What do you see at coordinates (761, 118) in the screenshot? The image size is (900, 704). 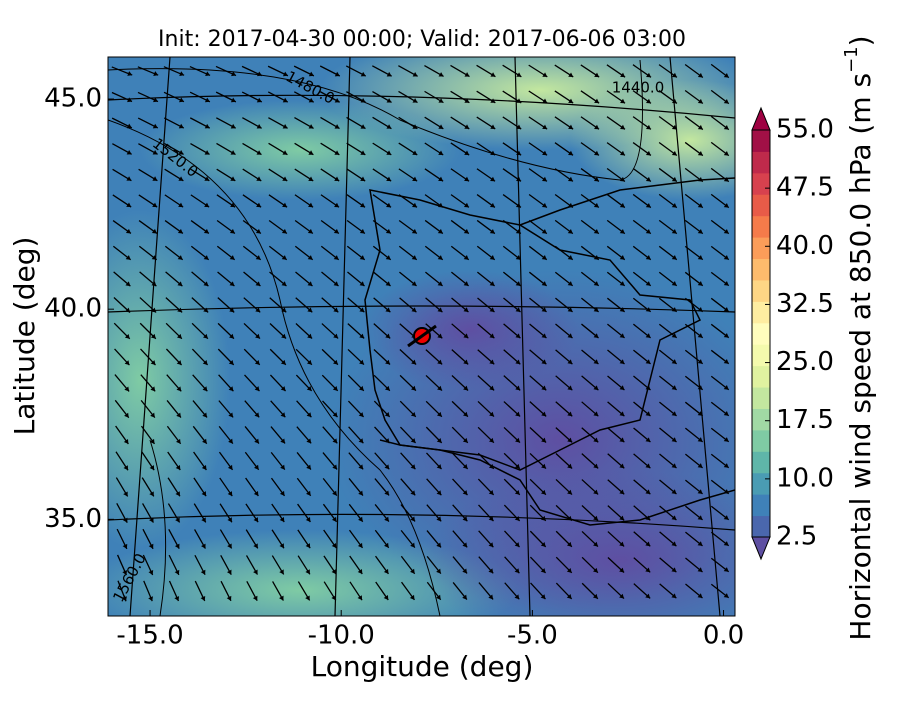 I see `colorbar-extension-high` at bounding box center [761, 118].